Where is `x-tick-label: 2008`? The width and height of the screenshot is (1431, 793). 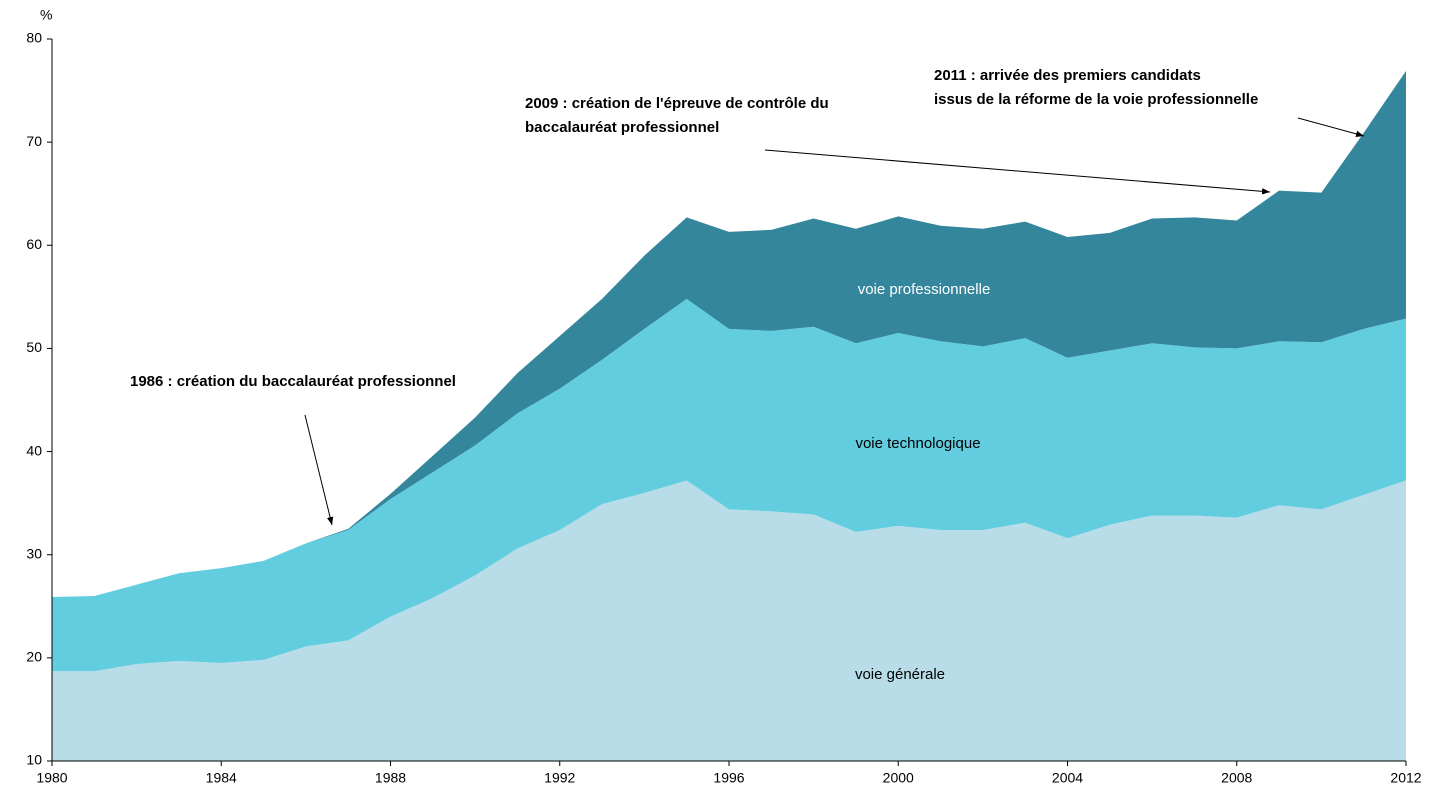 x-tick-label: 2008 is located at coordinates (1236, 778).